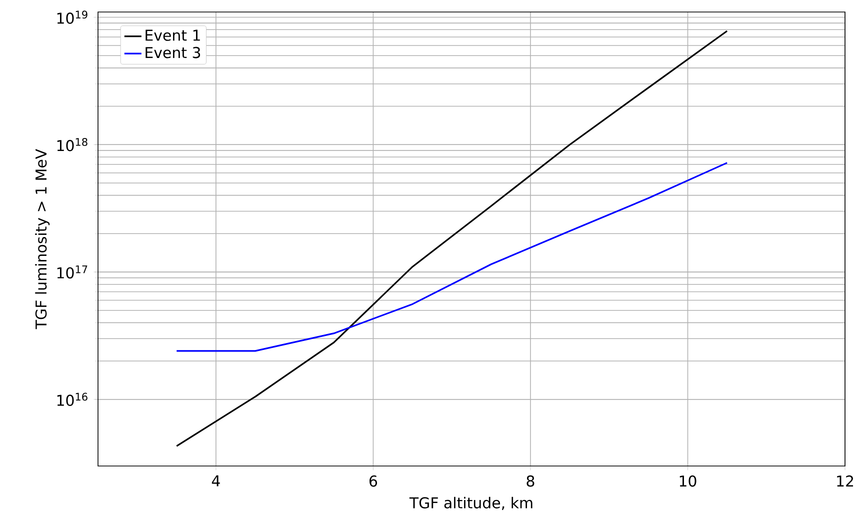  What do you see at coordinates (173, 52) in the screenshot?
I see `legend-label: Event 3` at bounding box center [173, 52].